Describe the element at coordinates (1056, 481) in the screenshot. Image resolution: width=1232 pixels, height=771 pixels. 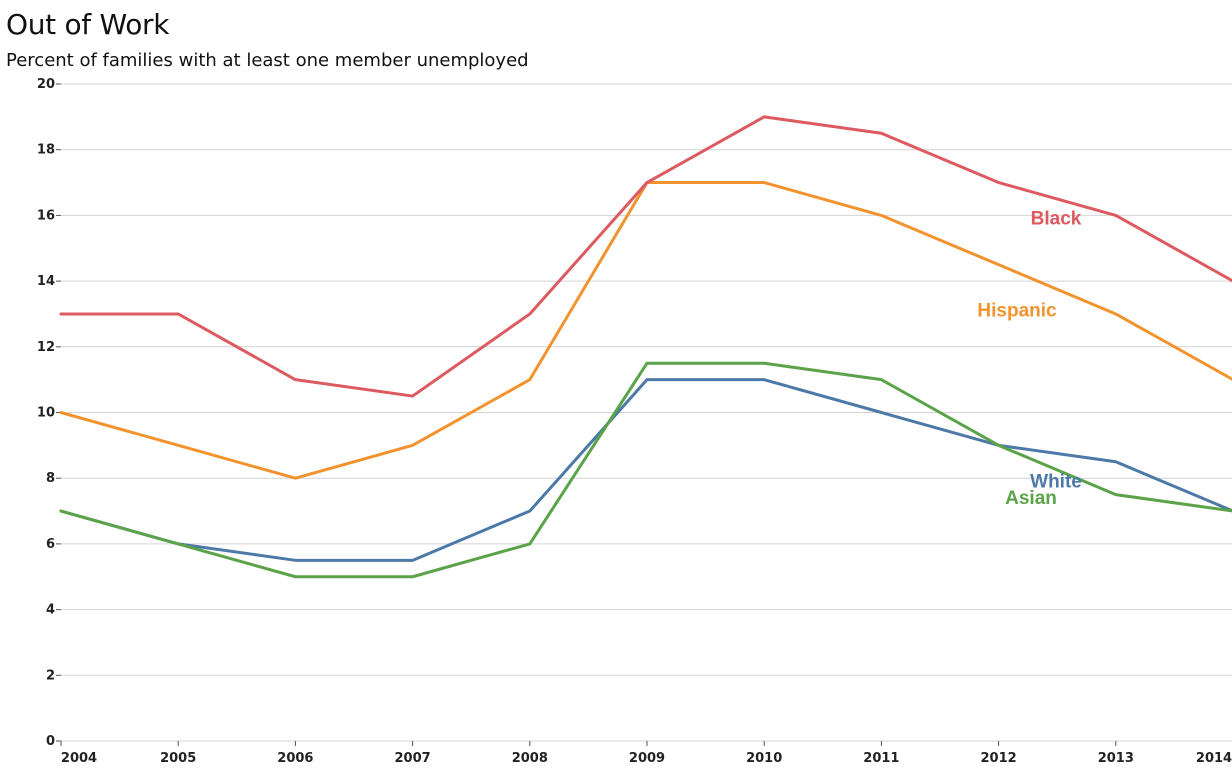
I see `series-label-white: White` at that location.